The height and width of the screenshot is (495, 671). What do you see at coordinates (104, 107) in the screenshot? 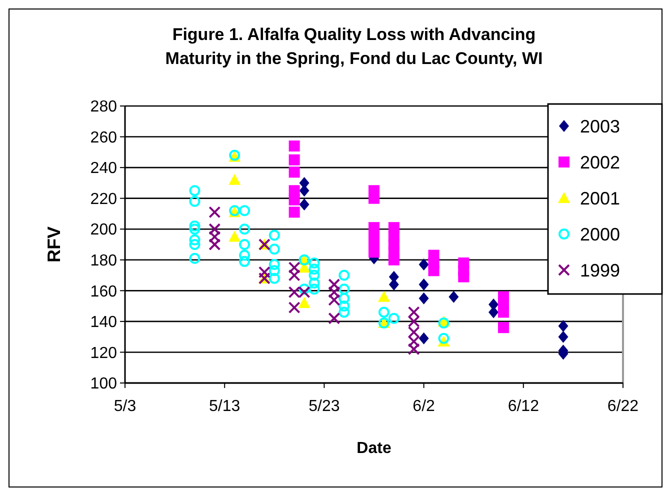
I see `y-tick-label: 280` at bounding box center [104, 107].